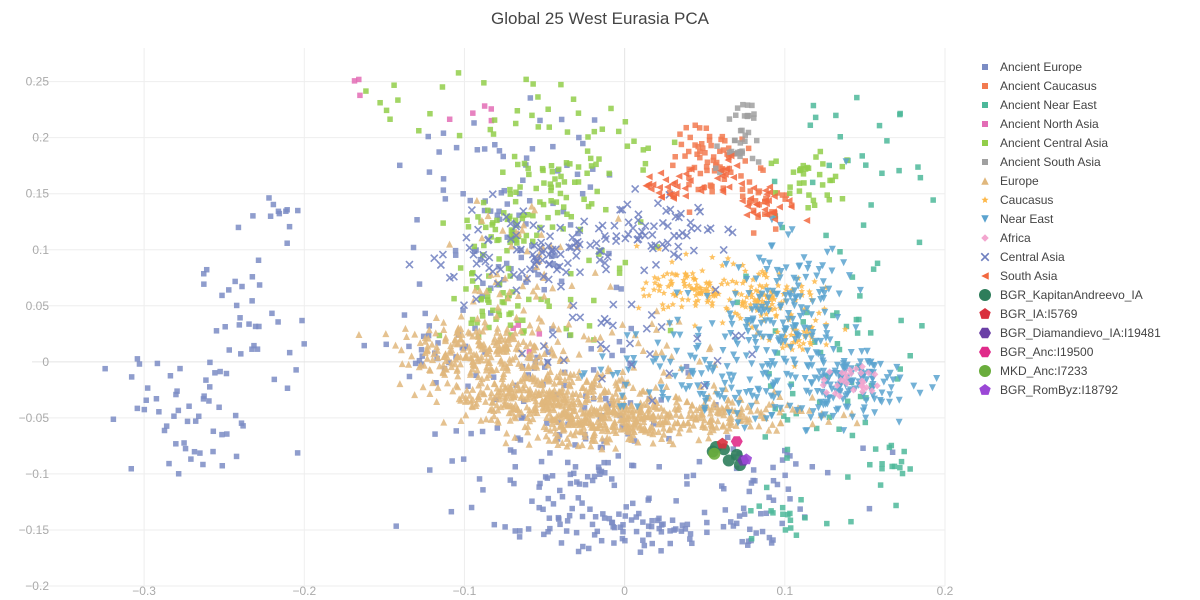 Image resolution: width=1200 pixels, height=600 pixels. Describe the element at coordinates (1084, 218) in the screenshot. I see `legend-item: Near East` at that location.